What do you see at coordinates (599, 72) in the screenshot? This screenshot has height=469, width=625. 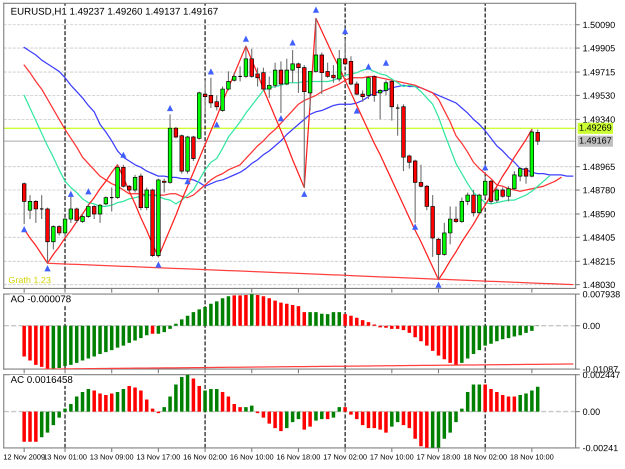 I see `y-tick-label: 1.49715` at bounding box center [599, 72].